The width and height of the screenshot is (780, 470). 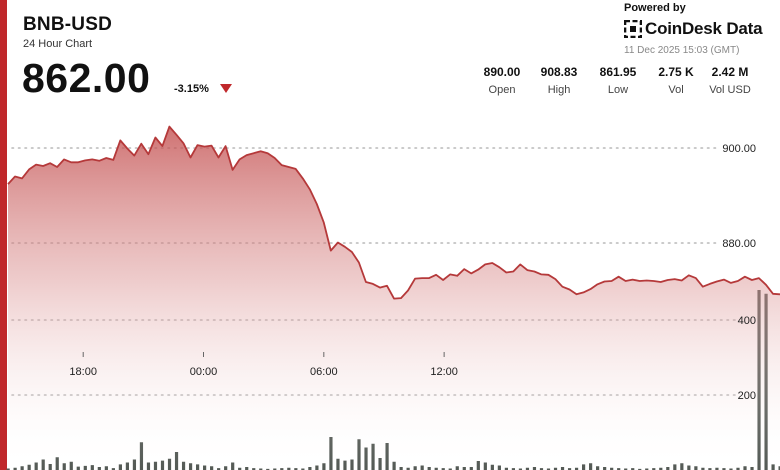 I want to click on stat-volume-usd: 2.42 M Vol USD, so click(x=730, y=80).